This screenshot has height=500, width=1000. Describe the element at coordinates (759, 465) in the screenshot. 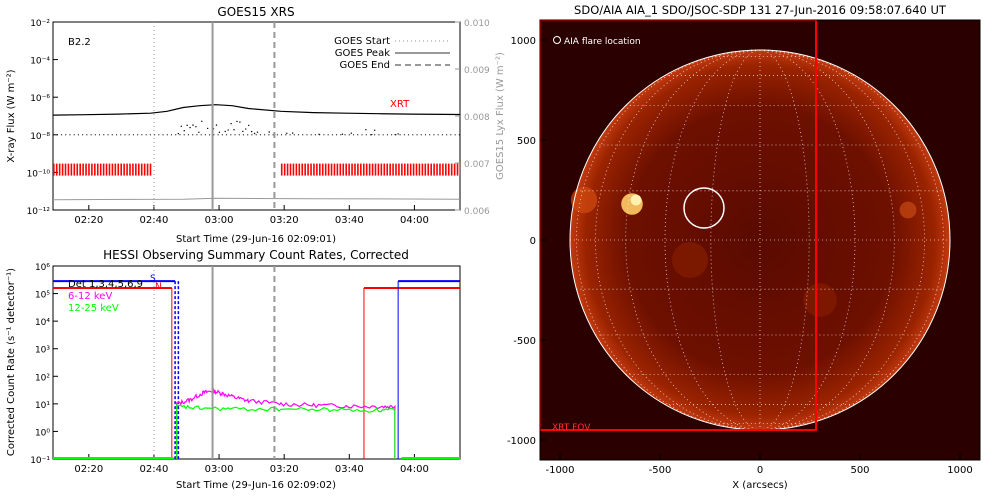

I see `aia-x-axis: -1000 -500 0 500 1000` at that location.